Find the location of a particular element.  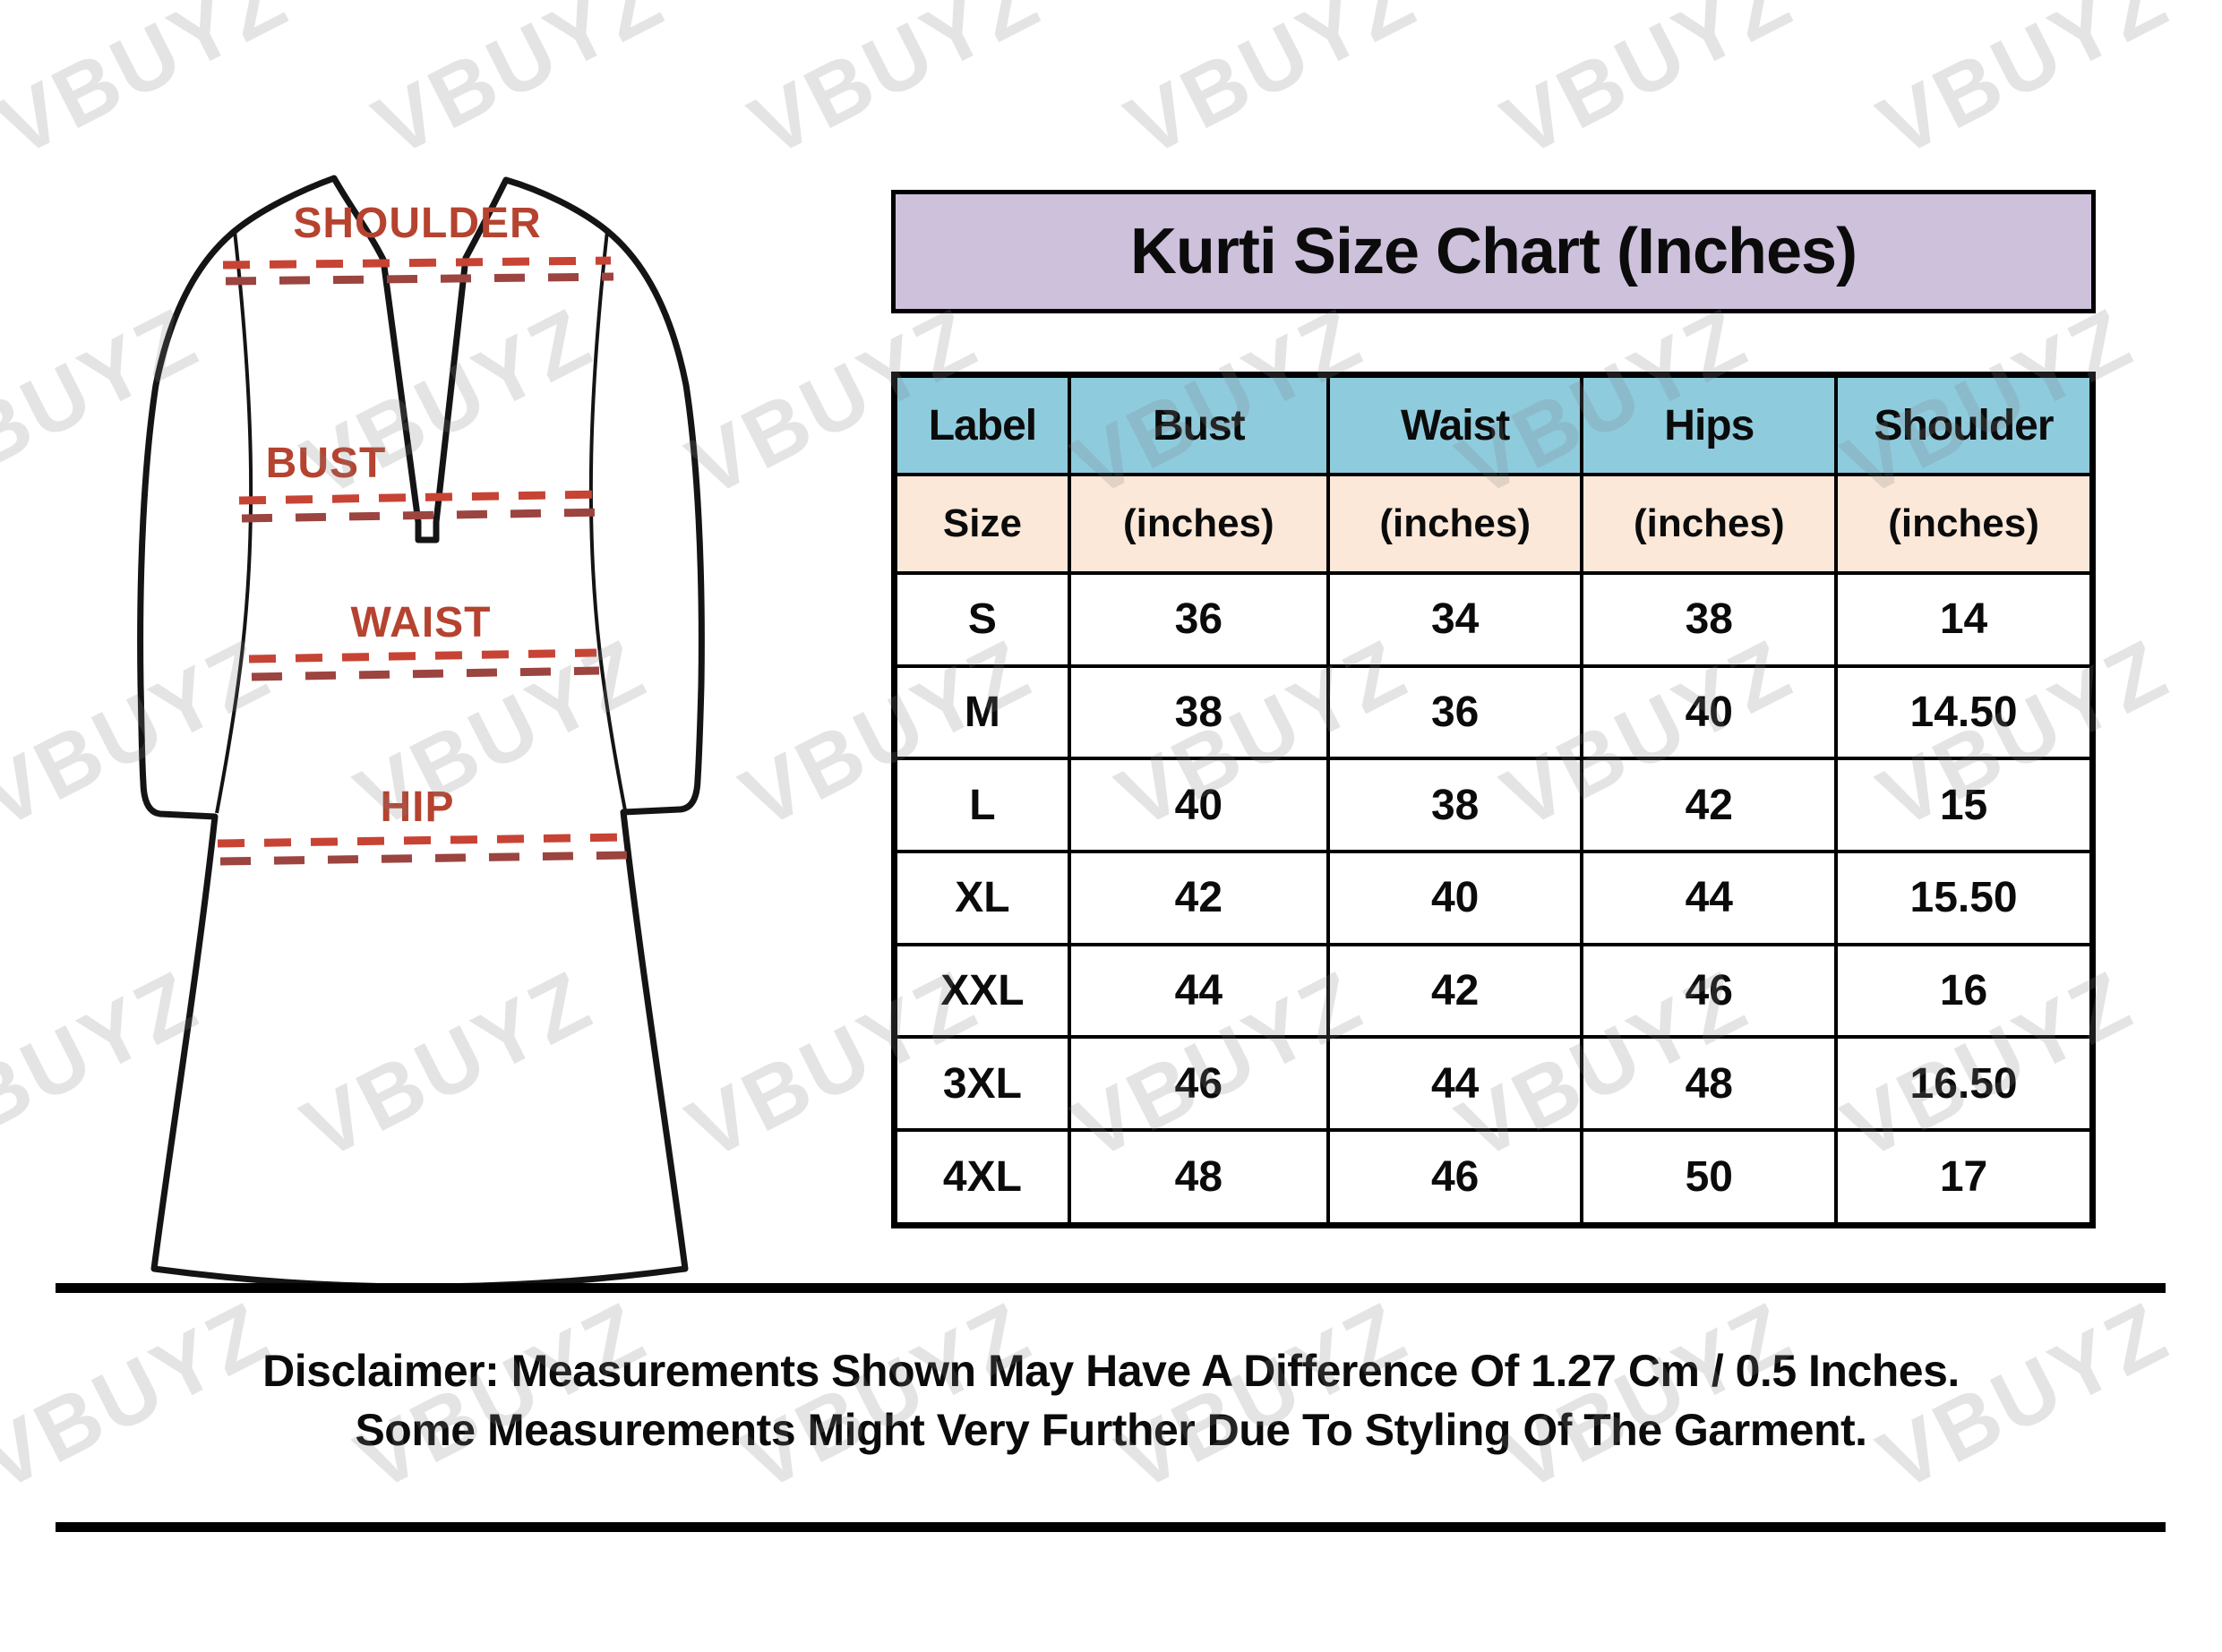

bust-label: BUST is located at coordinates (326, 464).